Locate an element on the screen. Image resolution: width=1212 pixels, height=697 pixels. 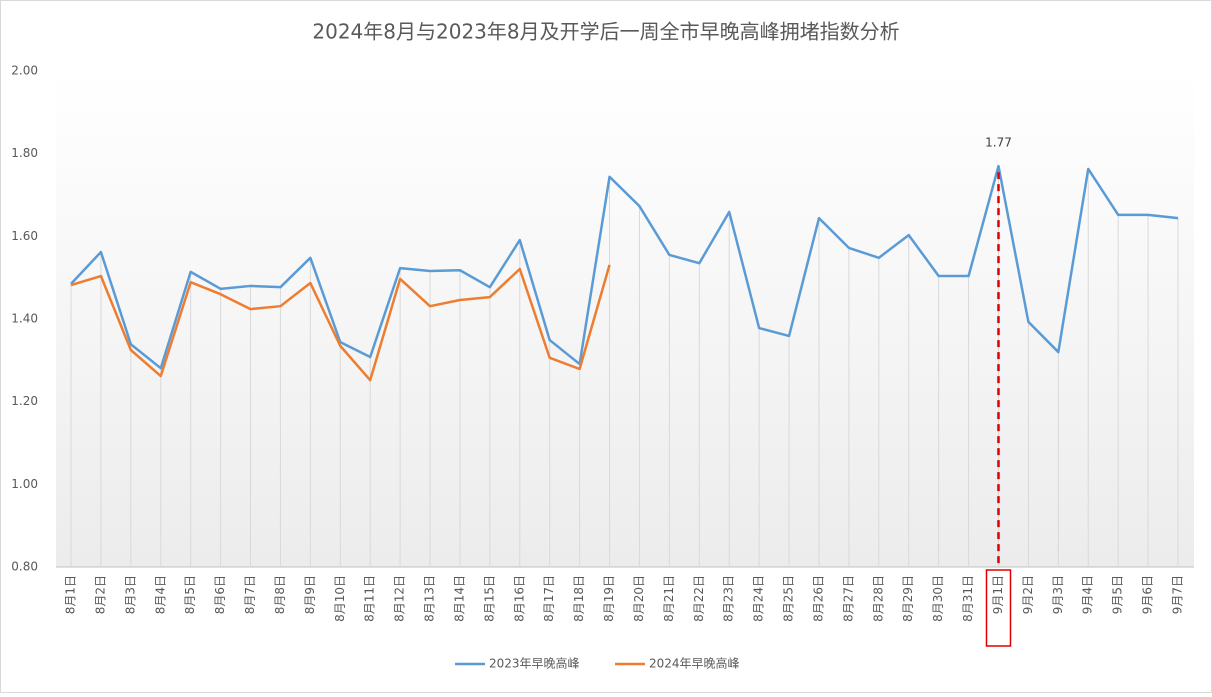
y-tick-label: 1.60 is located at coordinates (24, 236).